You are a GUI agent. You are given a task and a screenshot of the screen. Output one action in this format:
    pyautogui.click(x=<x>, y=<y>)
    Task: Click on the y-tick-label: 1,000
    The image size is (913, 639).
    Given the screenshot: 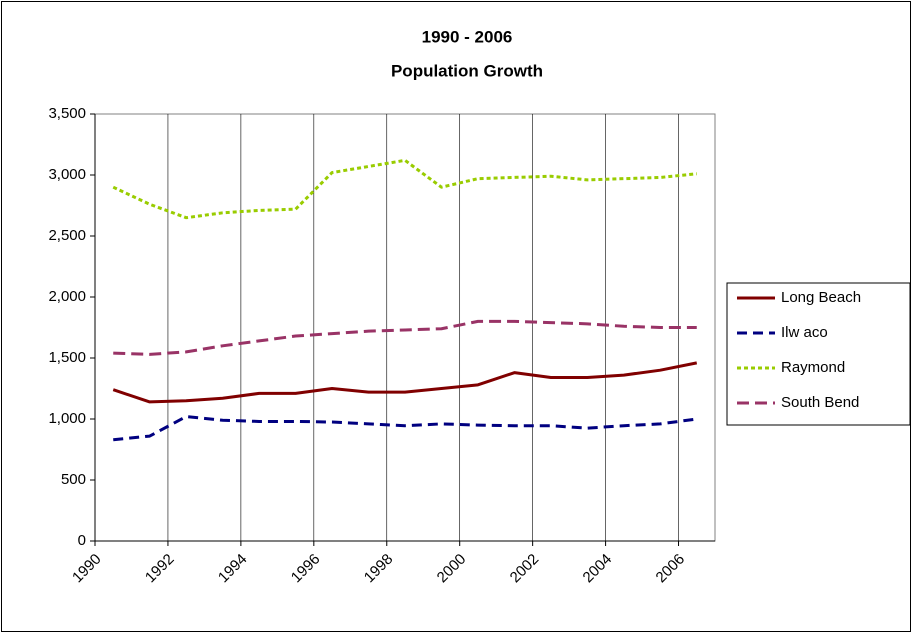 What is the action you would take?
    pyautogui.click(x=67, y=418)
    